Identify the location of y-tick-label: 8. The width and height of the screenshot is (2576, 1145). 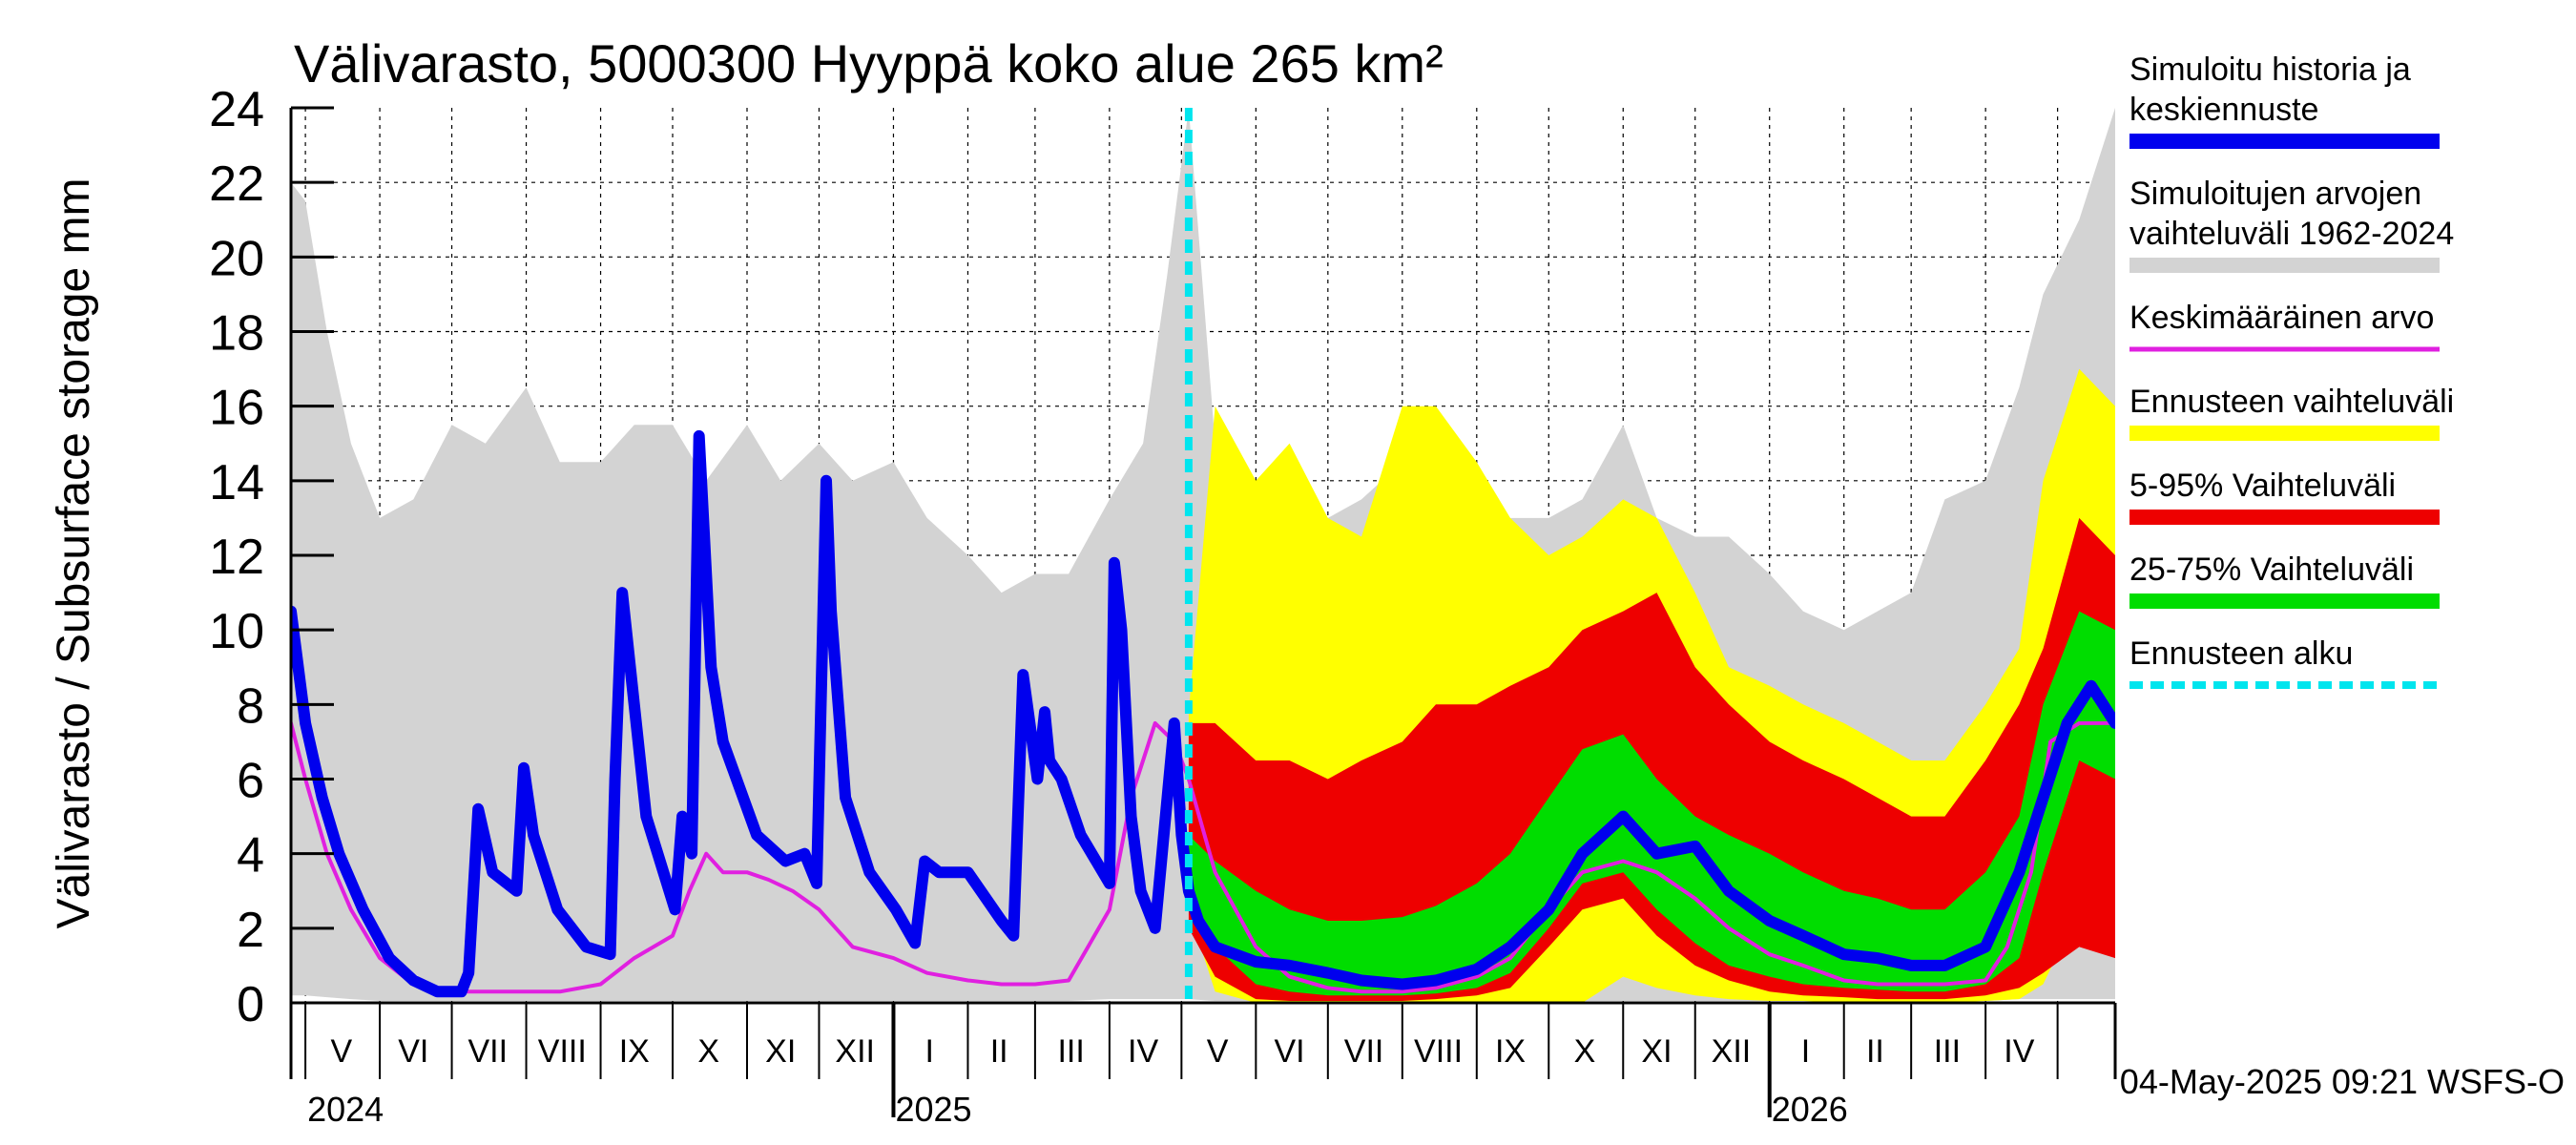
(250, 706).